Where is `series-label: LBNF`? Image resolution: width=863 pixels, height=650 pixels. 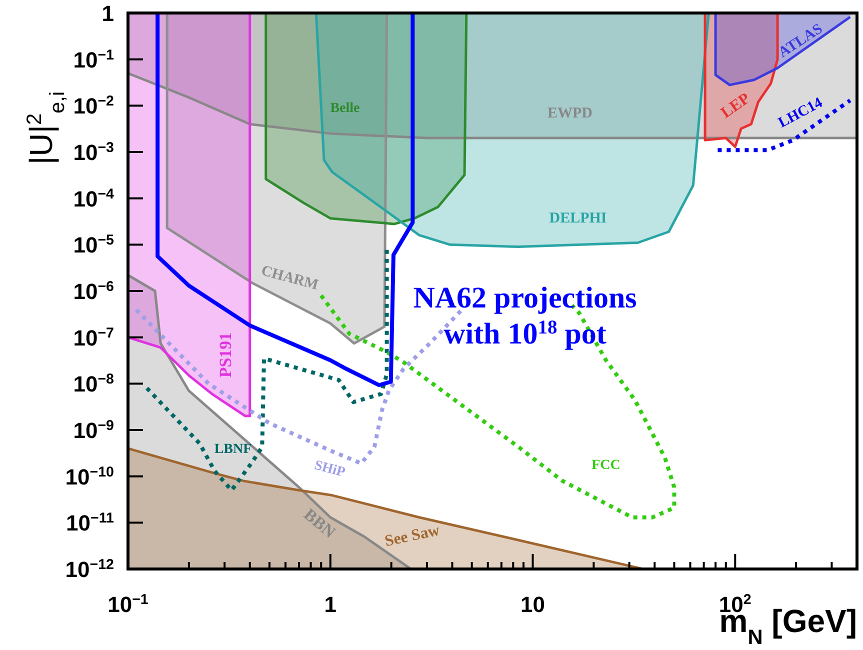
series-label: LBNF is located at coordinates (233, 449).